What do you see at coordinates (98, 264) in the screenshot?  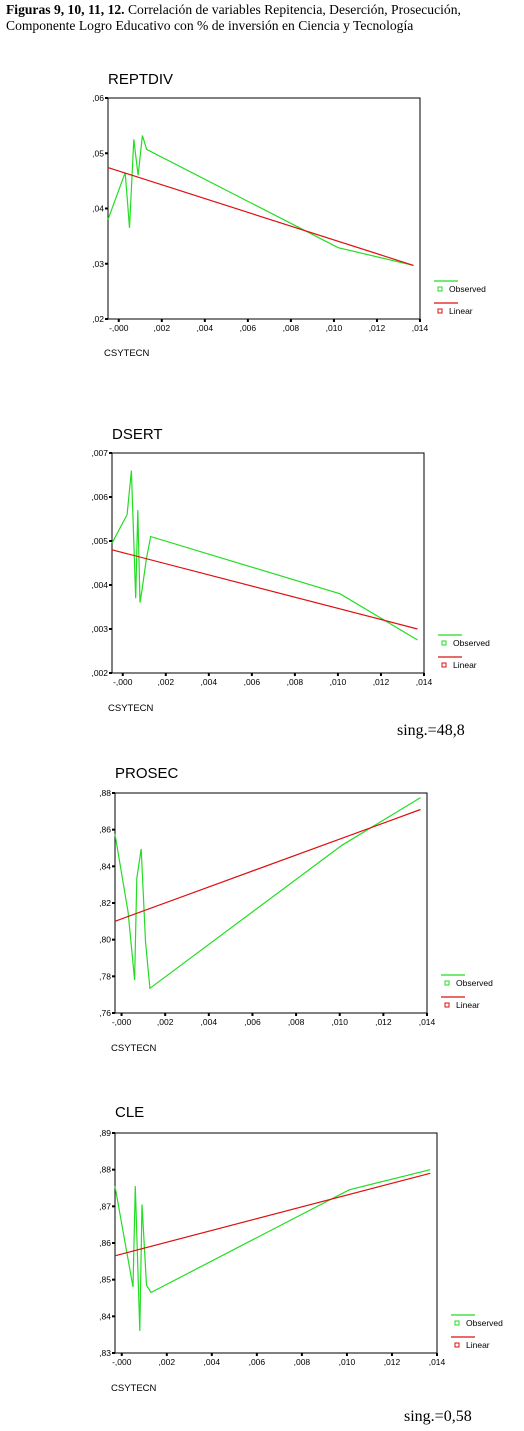 I see `y-tick-label: ,03` at bounding box center [98, 264].